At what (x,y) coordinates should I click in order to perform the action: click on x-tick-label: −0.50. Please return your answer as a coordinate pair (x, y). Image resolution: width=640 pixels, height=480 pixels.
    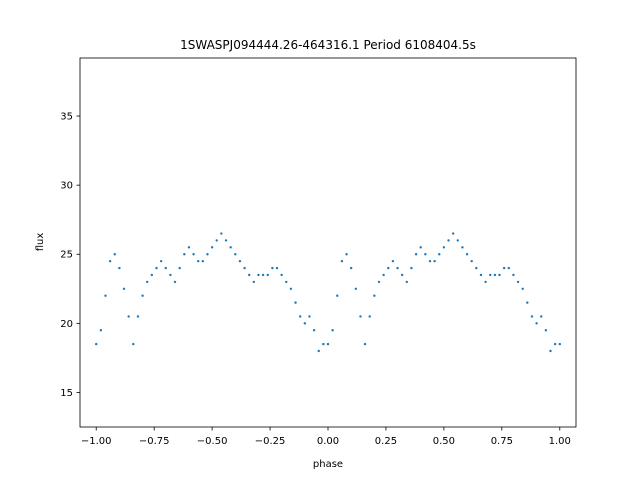
    Looking at the image, I should click on (212, 441).